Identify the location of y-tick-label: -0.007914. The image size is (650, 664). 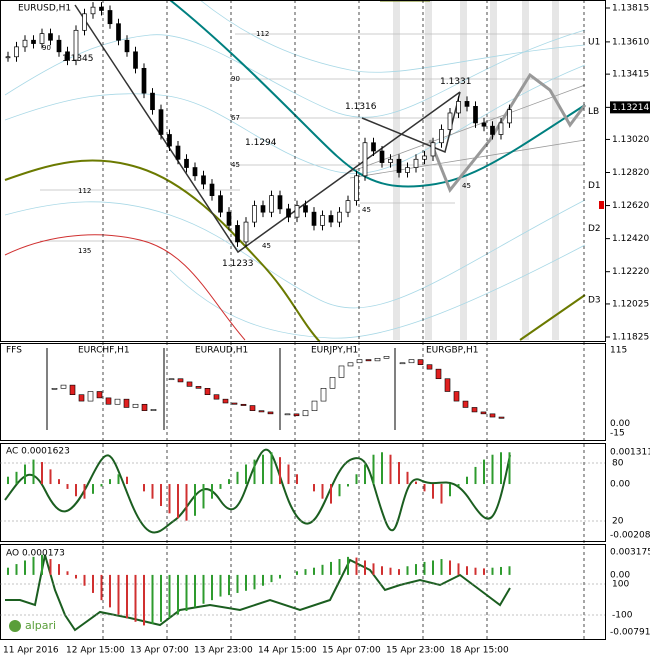
(630, 633).